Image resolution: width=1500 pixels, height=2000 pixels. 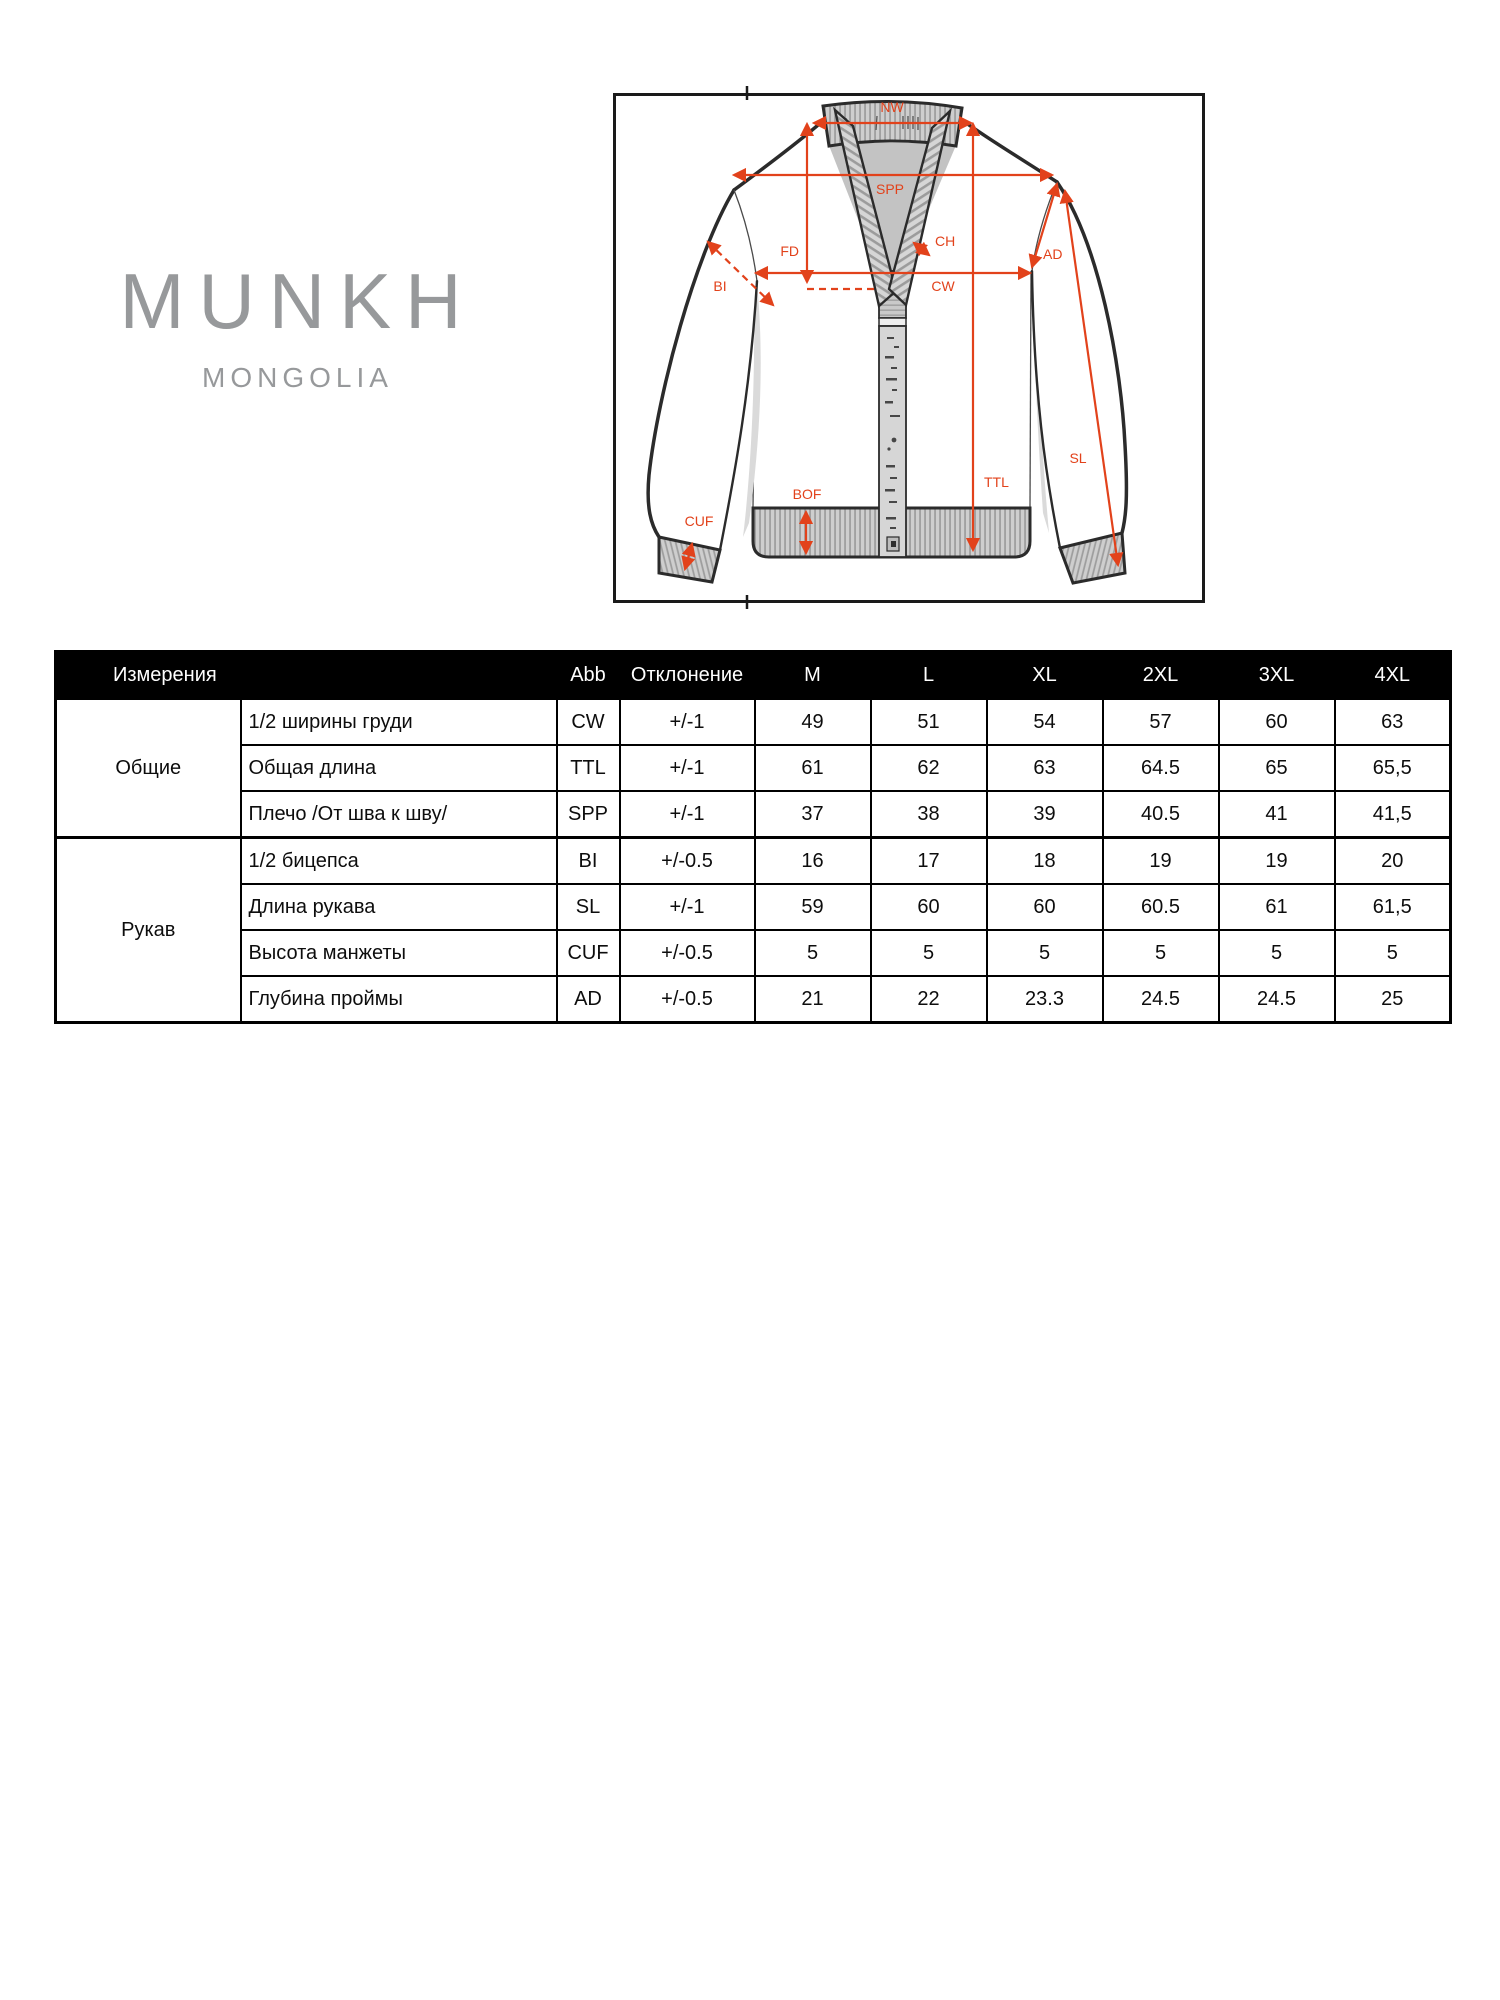 What do you see at coordinates (1044, 860) in the screenshot?
I see `value-cell: 18` at bounding box center [1044, 860].